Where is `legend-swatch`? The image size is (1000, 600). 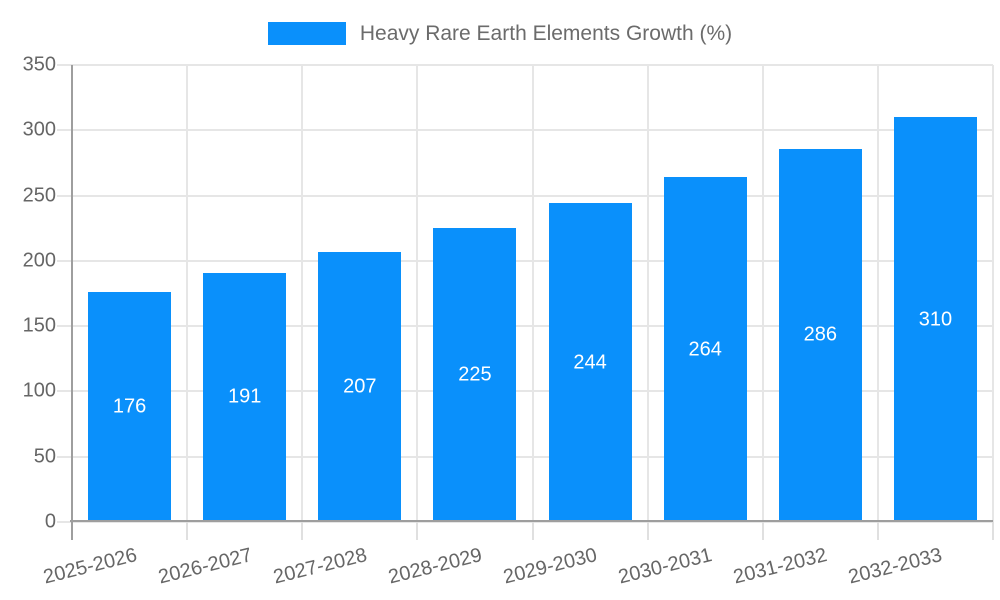 legend-swatch is located at coordinates (306, 33).